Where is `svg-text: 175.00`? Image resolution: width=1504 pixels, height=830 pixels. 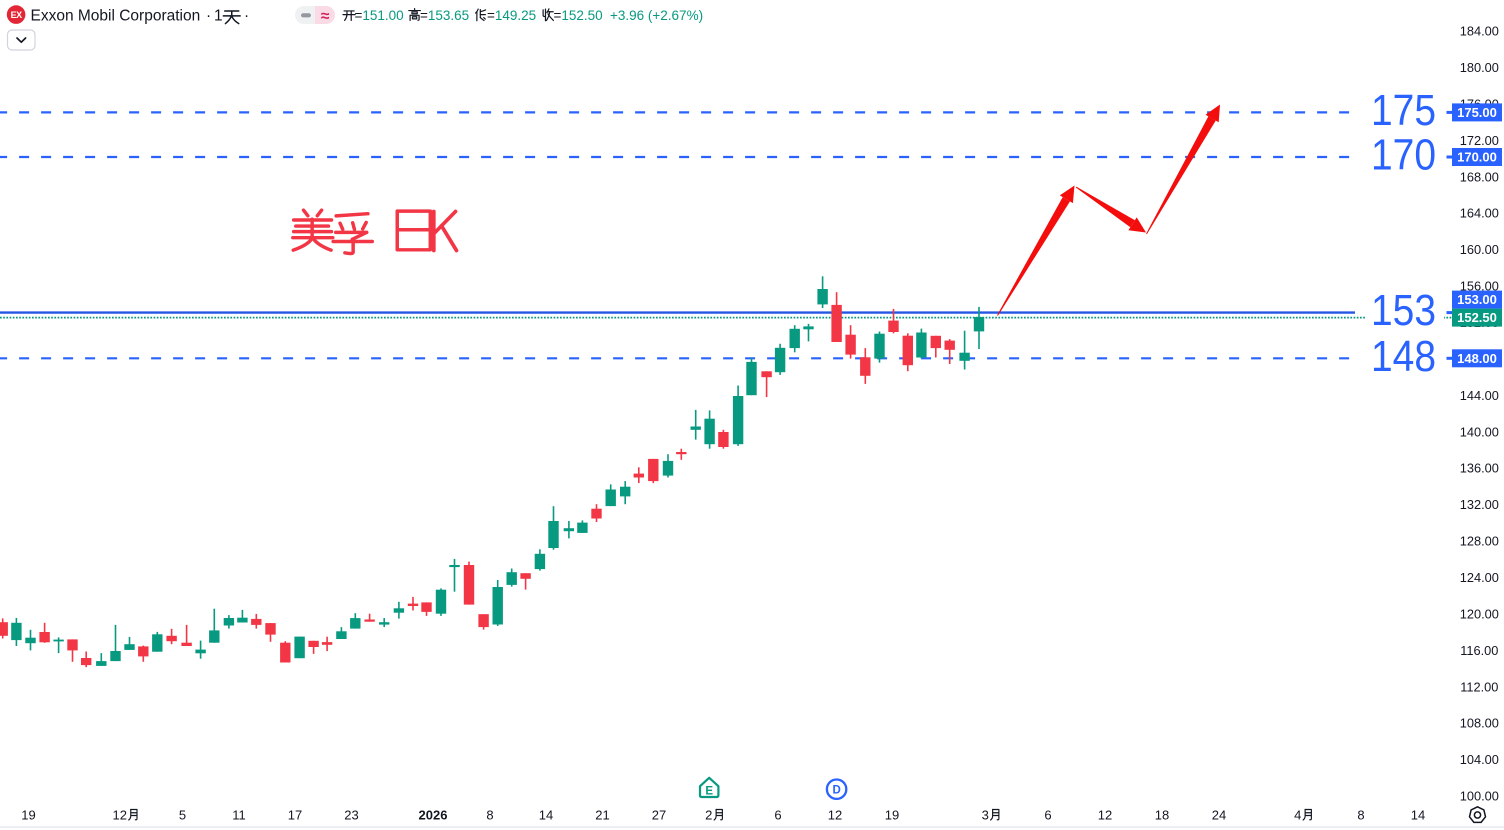 svg-text: 175.00 is located at coordinates (1477, 112).